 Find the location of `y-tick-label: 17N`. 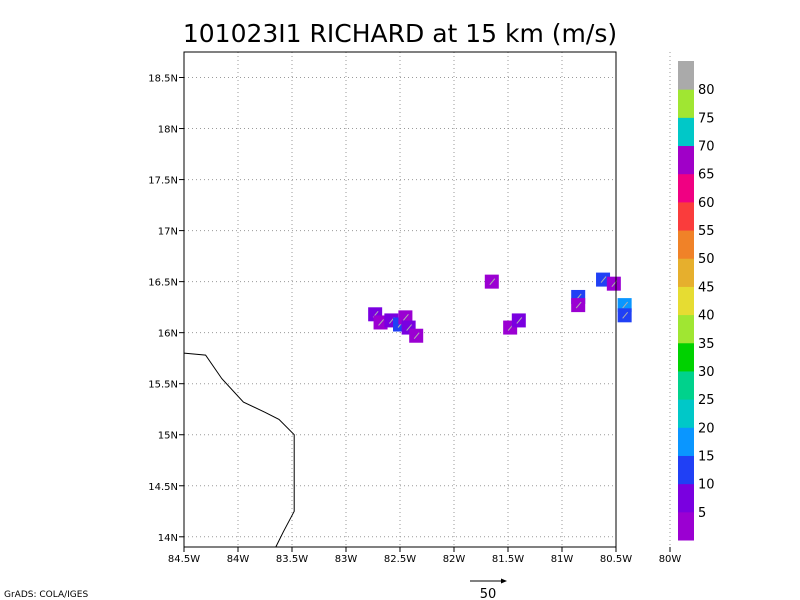

y-tick-label: 17N is located at coordinates (168, 232).